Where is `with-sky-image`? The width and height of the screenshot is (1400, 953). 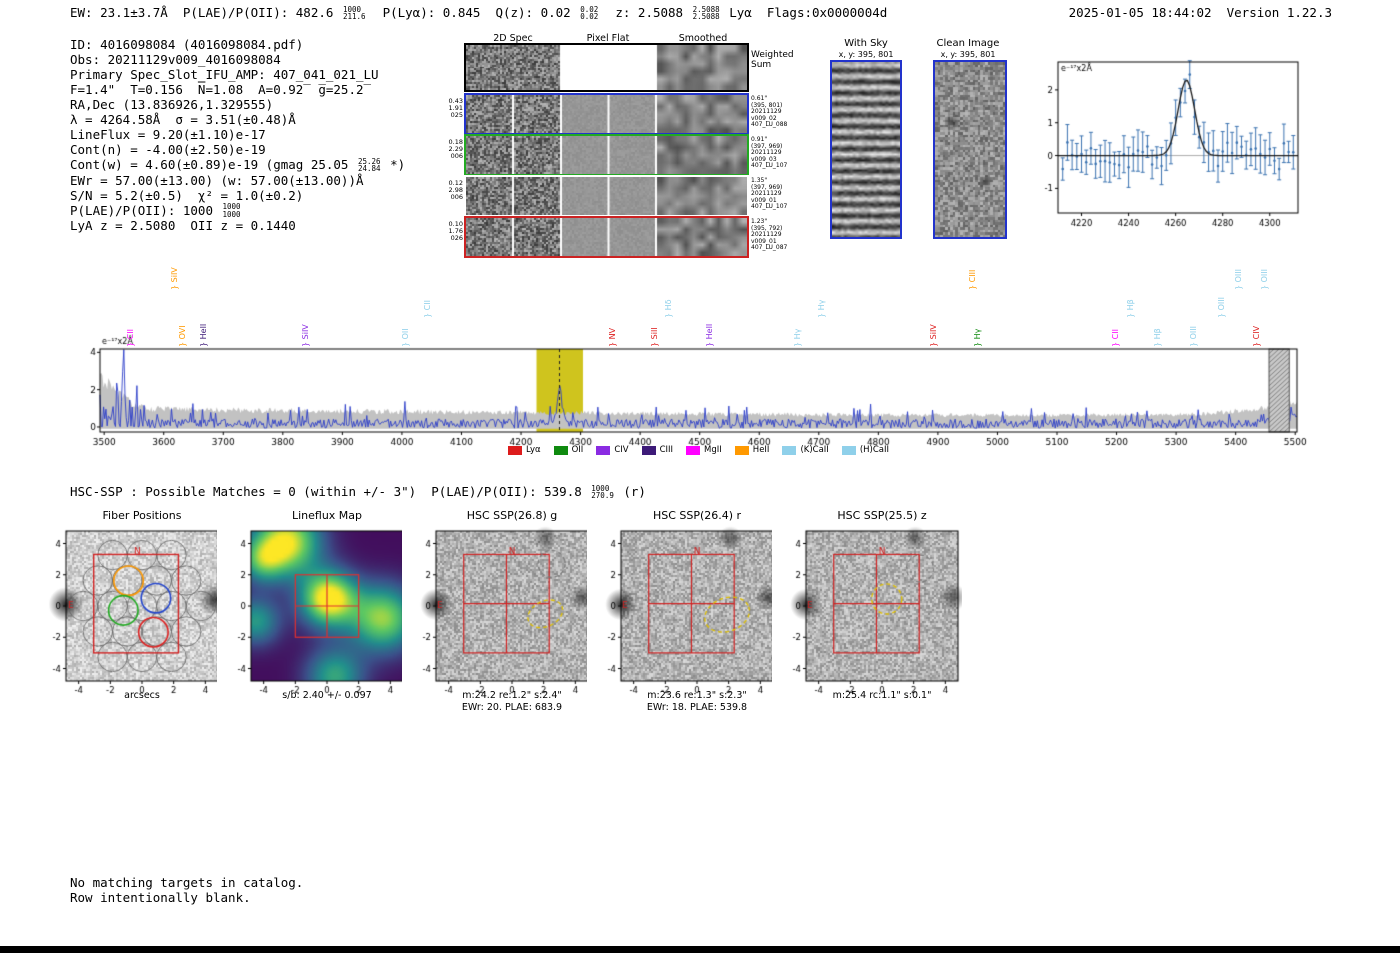 with-sky-image is located at coordinates (866, 149).